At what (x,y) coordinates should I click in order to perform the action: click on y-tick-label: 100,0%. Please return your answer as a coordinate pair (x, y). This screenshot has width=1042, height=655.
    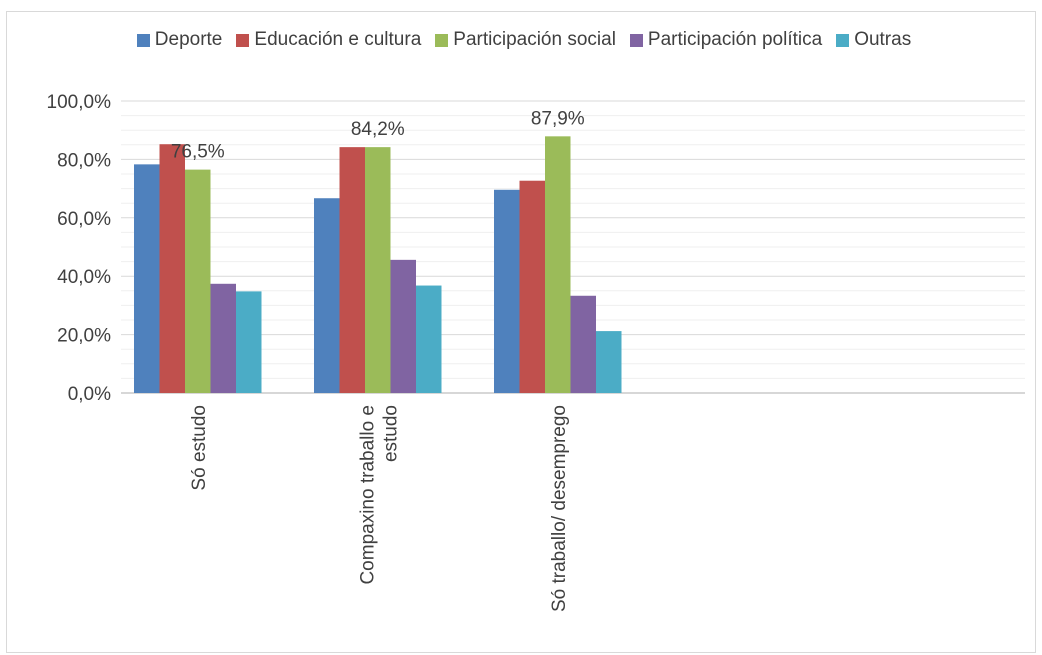
    Looking at the image, I should click on (79, 102).